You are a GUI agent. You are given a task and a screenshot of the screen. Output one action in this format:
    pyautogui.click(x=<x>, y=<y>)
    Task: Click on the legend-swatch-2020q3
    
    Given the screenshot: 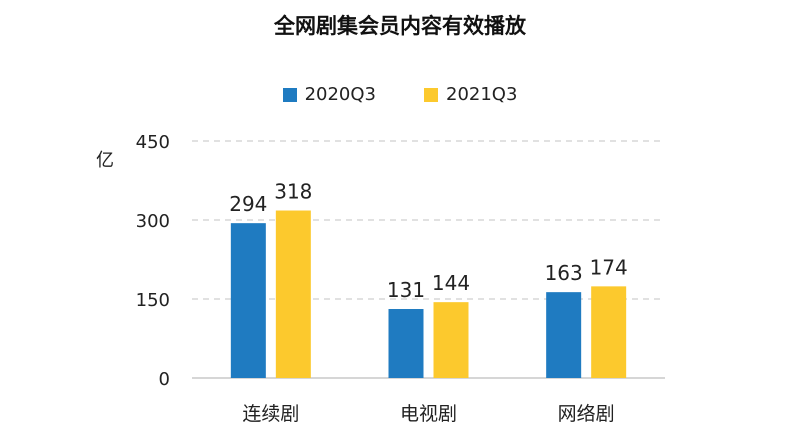 What is the action you would take?
    pyautogui.click(x=289, y=94)
    